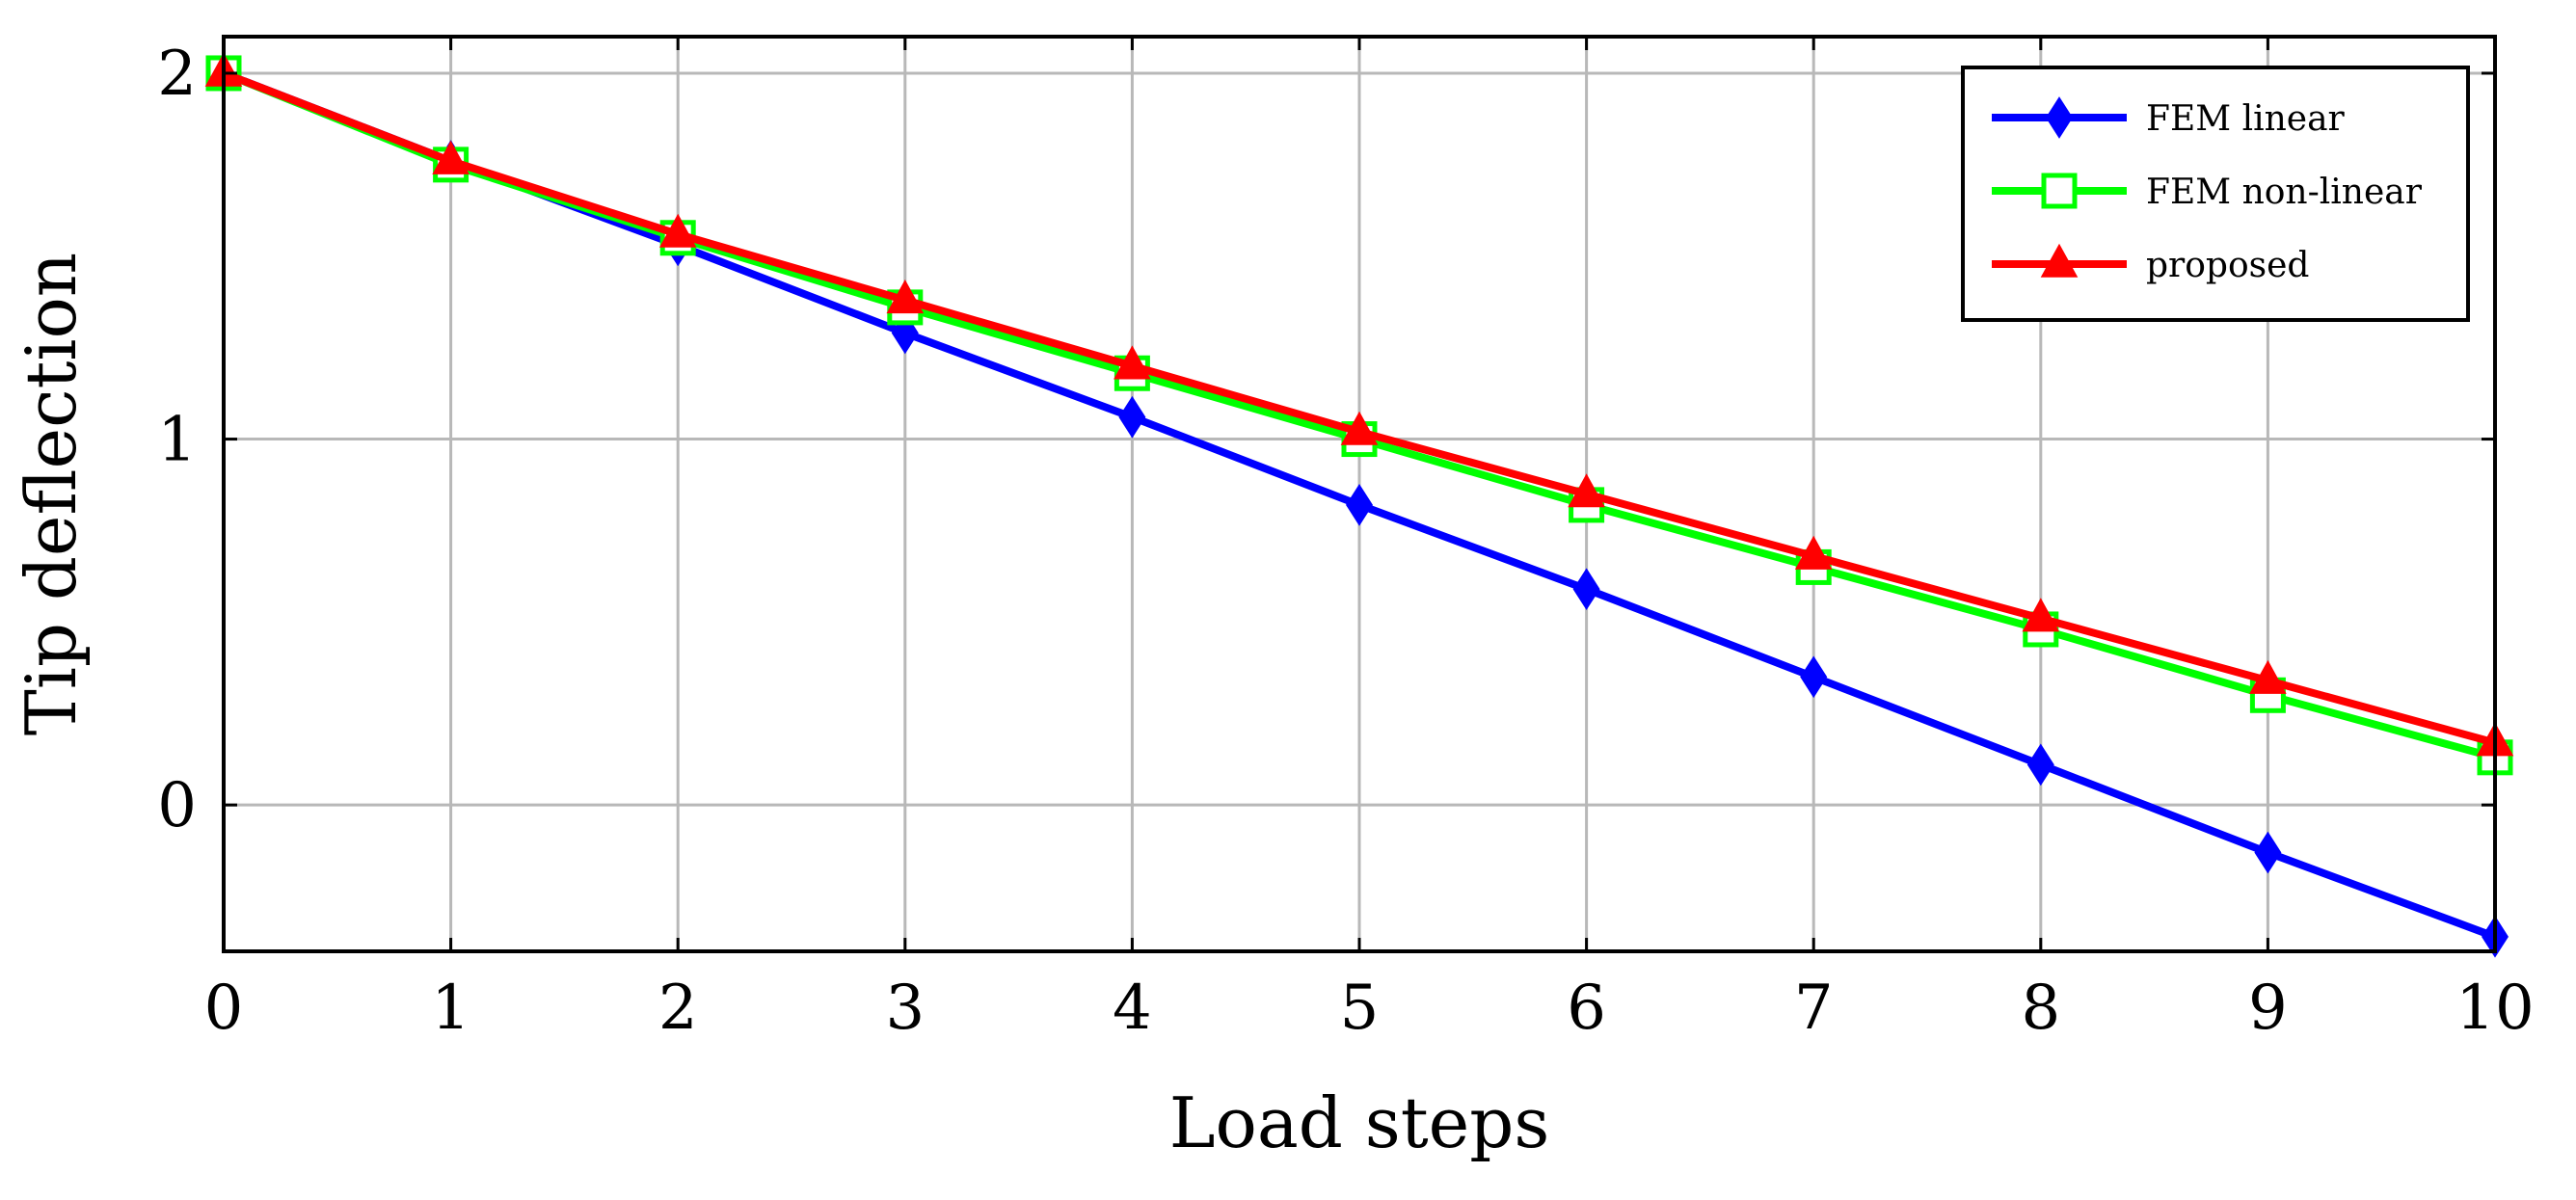  Describe the element at coordinates (1360, 1009) in the screenshot. I see `x-tick-label: 5` at that location.